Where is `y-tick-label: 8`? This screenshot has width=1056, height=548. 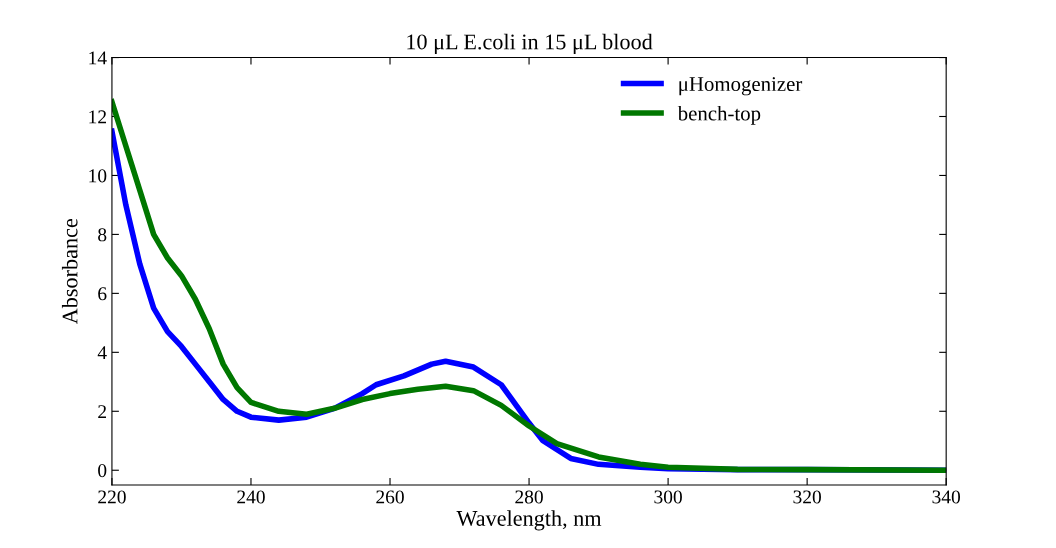
y-tick-label: 8 is located at coordinates (102, 235).